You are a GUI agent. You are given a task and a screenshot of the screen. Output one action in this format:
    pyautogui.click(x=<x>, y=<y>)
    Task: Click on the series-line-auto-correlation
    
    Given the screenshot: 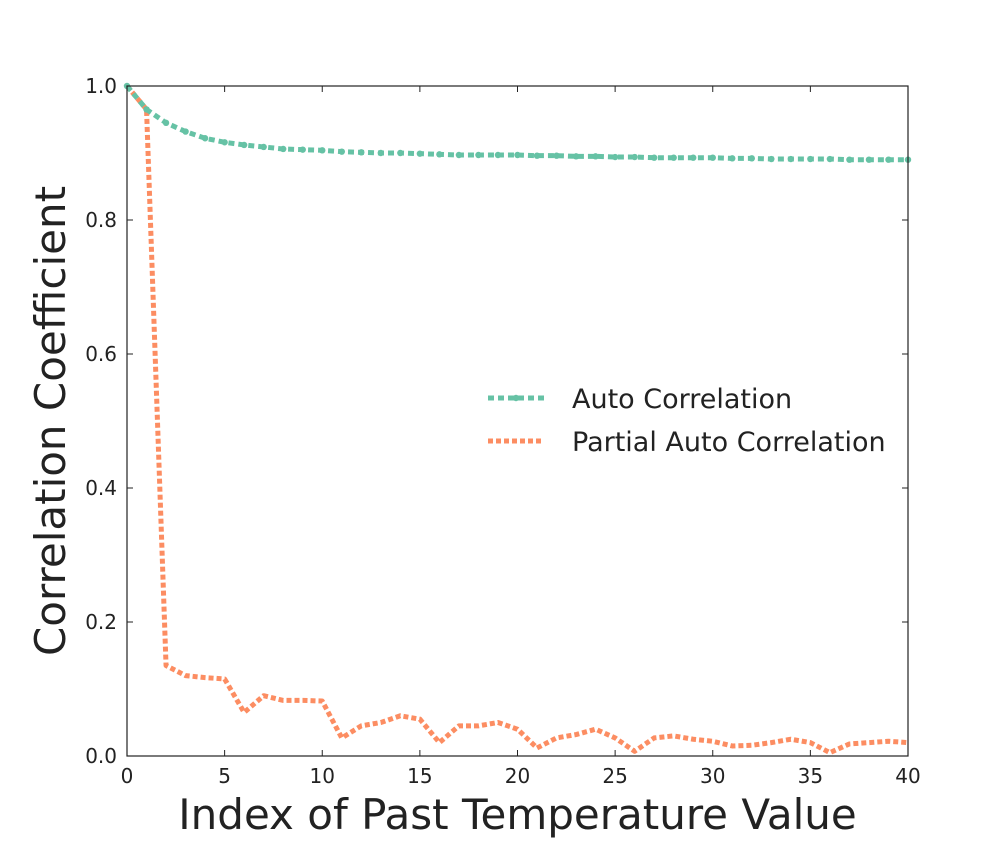 What is the action you would take?
    pyautogui.click(x=516, y=123)
    